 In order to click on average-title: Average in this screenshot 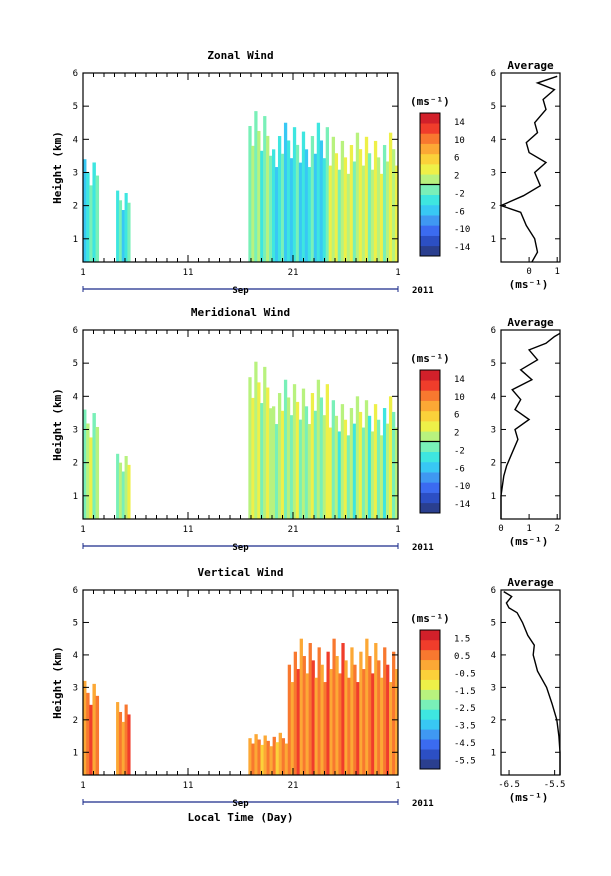, I will do `click(530, 65)`.